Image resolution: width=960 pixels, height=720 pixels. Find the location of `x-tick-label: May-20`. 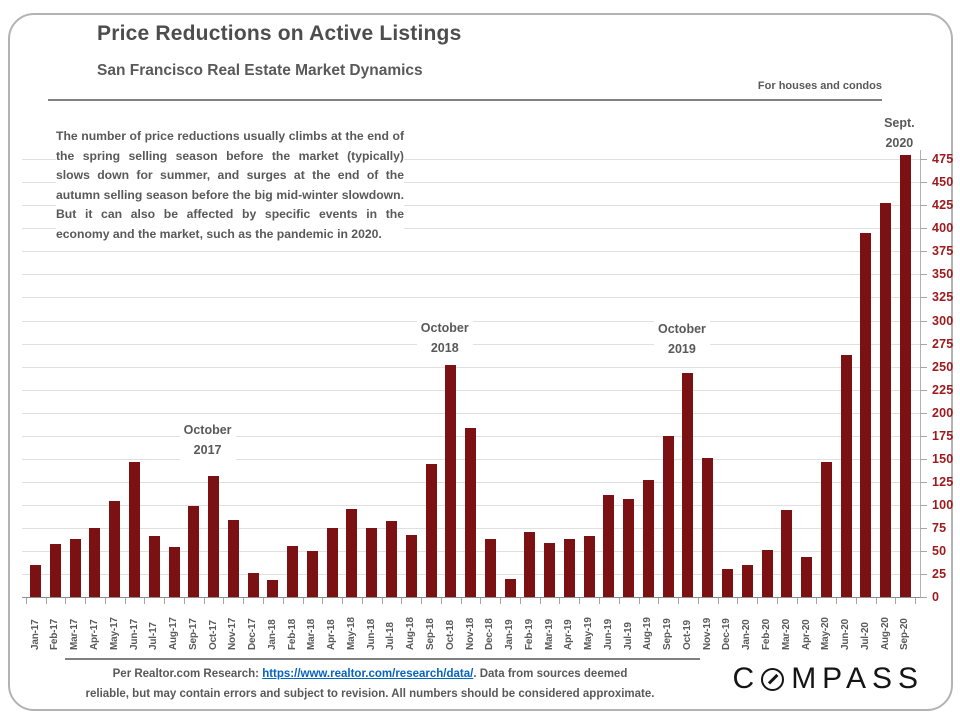

x-tick-label: May-20 is located at coordinates (826, 633).